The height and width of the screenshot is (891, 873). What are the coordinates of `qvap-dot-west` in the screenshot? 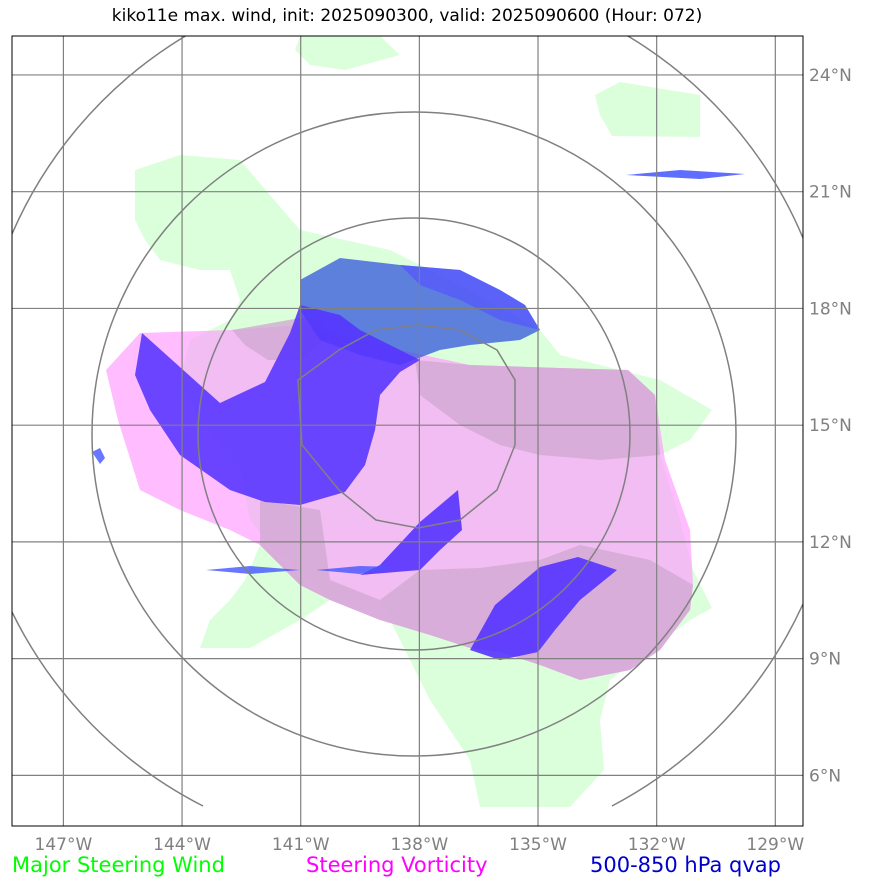 It's located at (98, 456).